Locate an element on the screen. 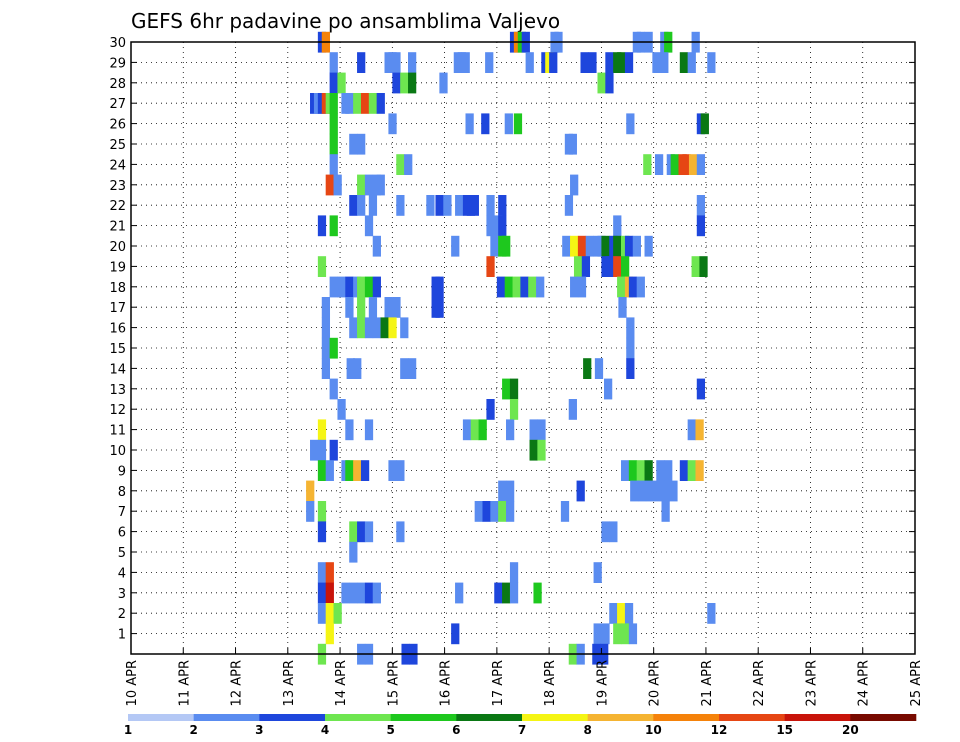 Image resolution: width=960 pixels, height=742 pixels. colorbar-label: 7 is located at coordinates (522, 730).